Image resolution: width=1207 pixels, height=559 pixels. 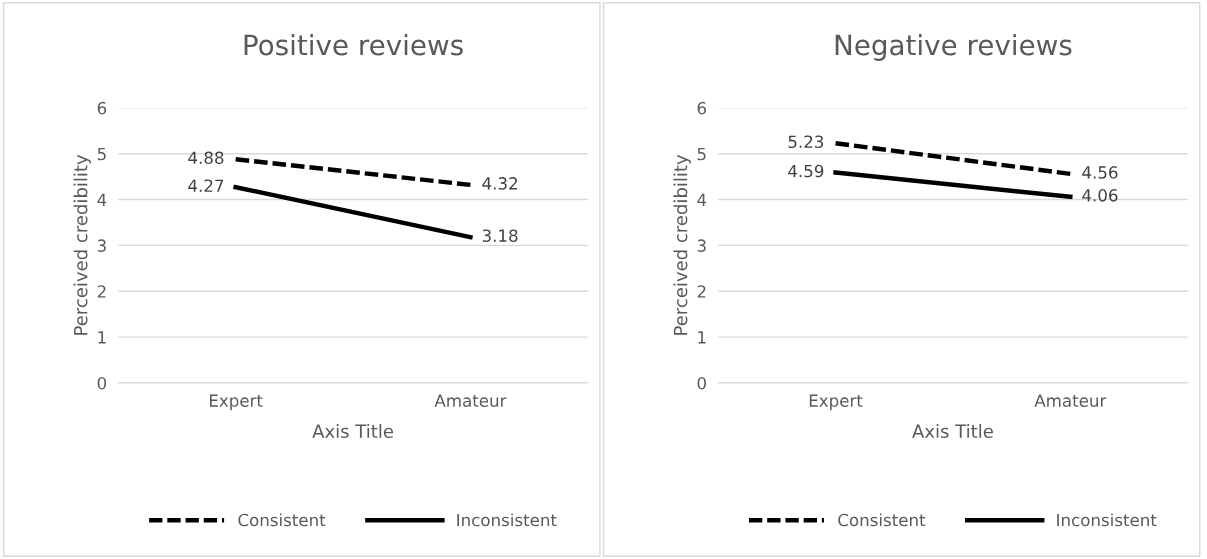 I want to click on data-label: 4.88, so click(x=206, y=158).